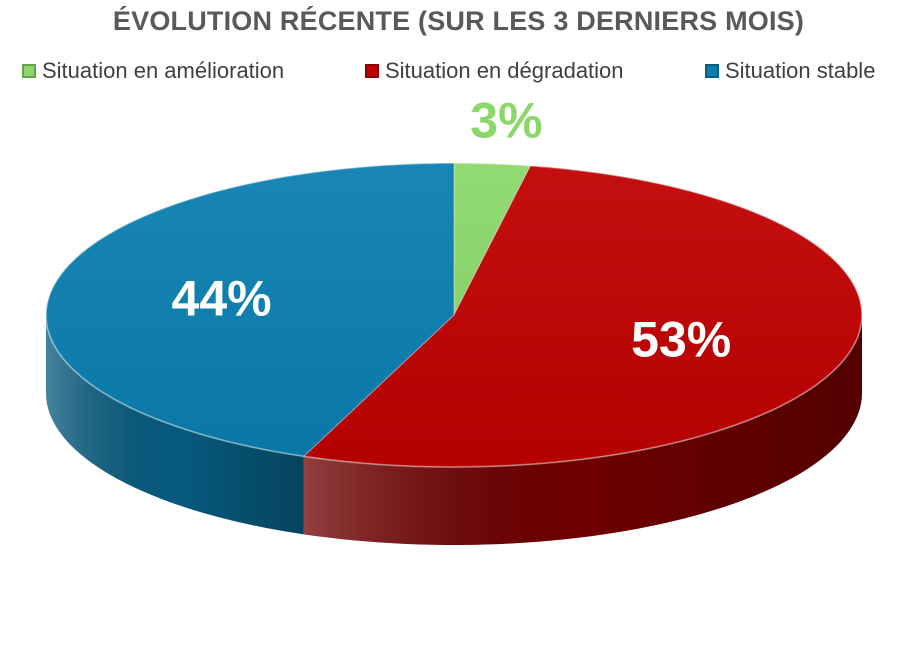  I want to click on legend-swatch-degradation, so click(372, 71).